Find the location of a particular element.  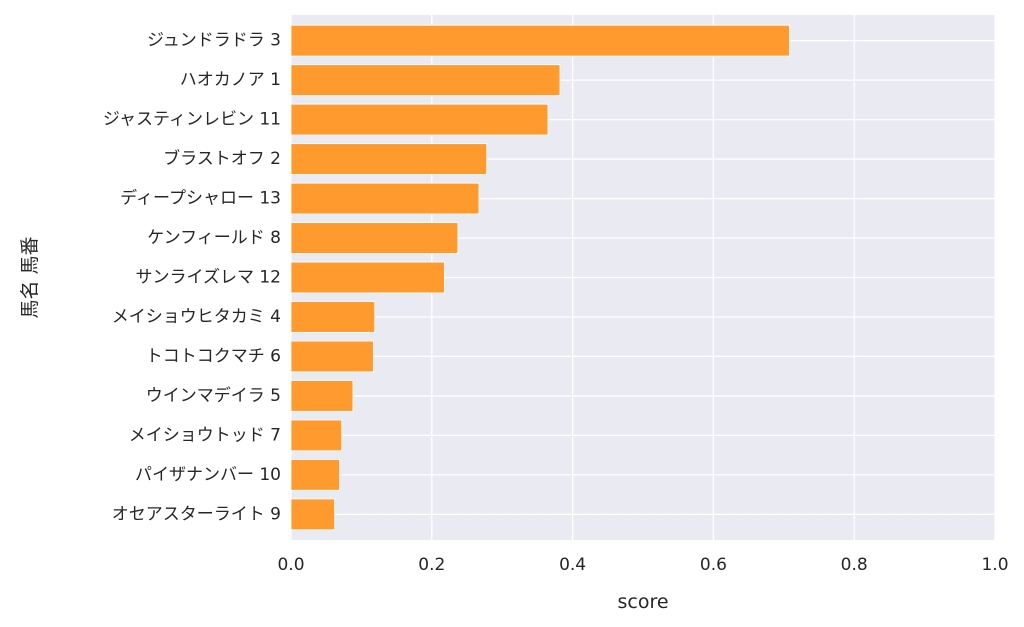

x-tick-label: 0.0 is located at coordinates (290, 565).